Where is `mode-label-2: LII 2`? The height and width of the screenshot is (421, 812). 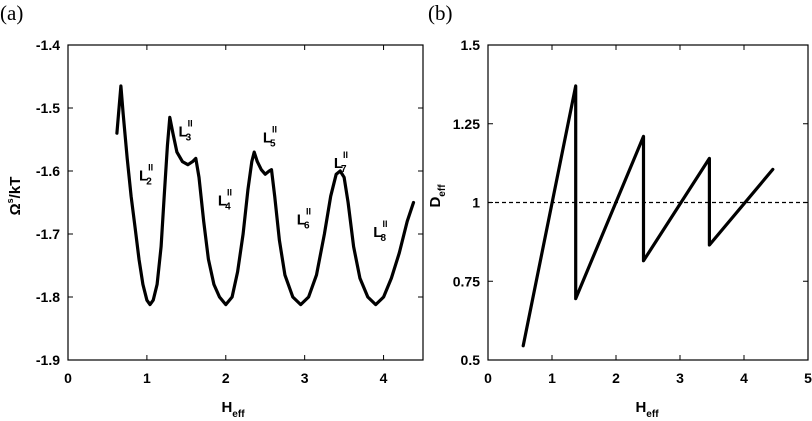
mode-label-2: LII 2 is located at coordinates (146, 174).